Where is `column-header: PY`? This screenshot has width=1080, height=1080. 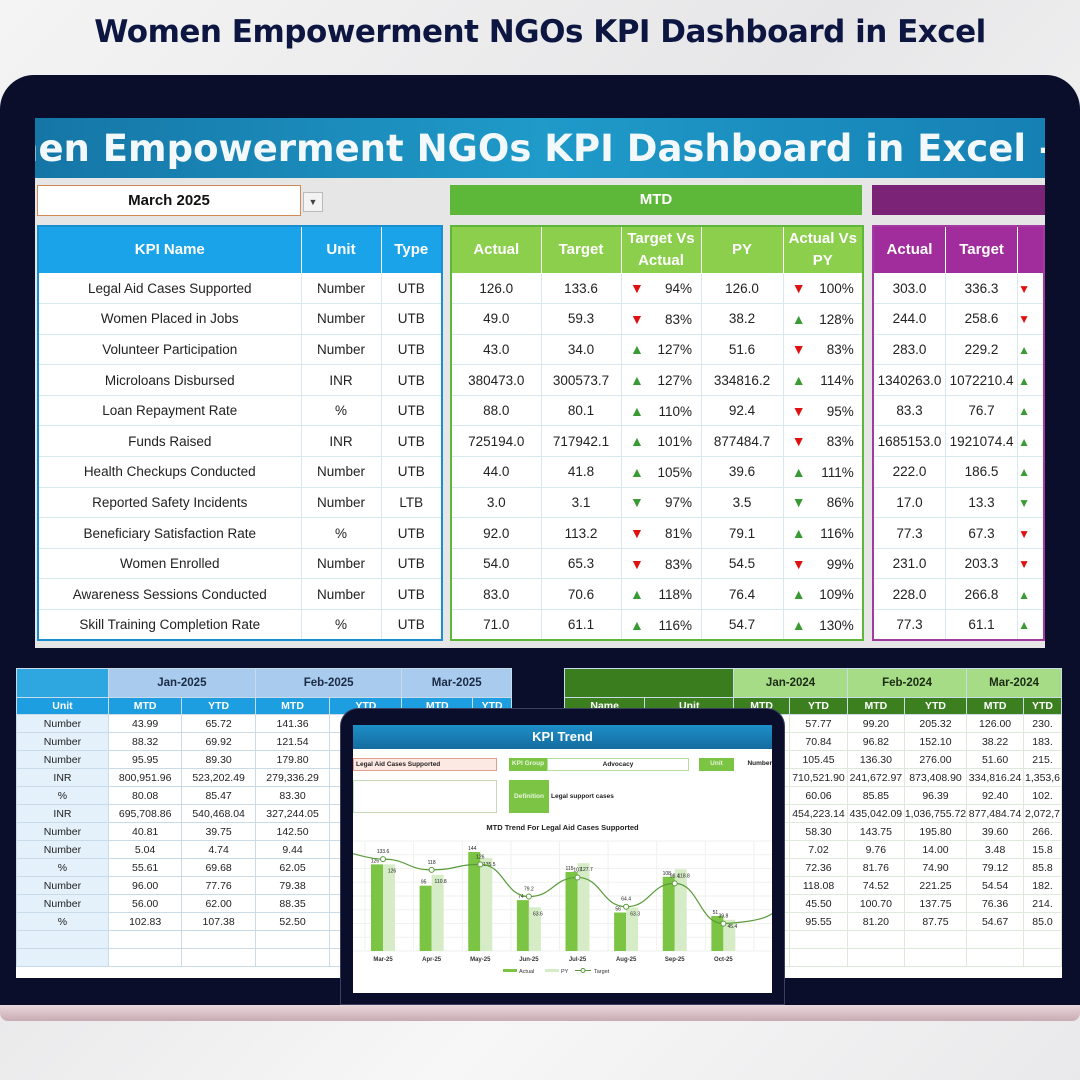
column-header: PY is located at coordinates (742, 249).